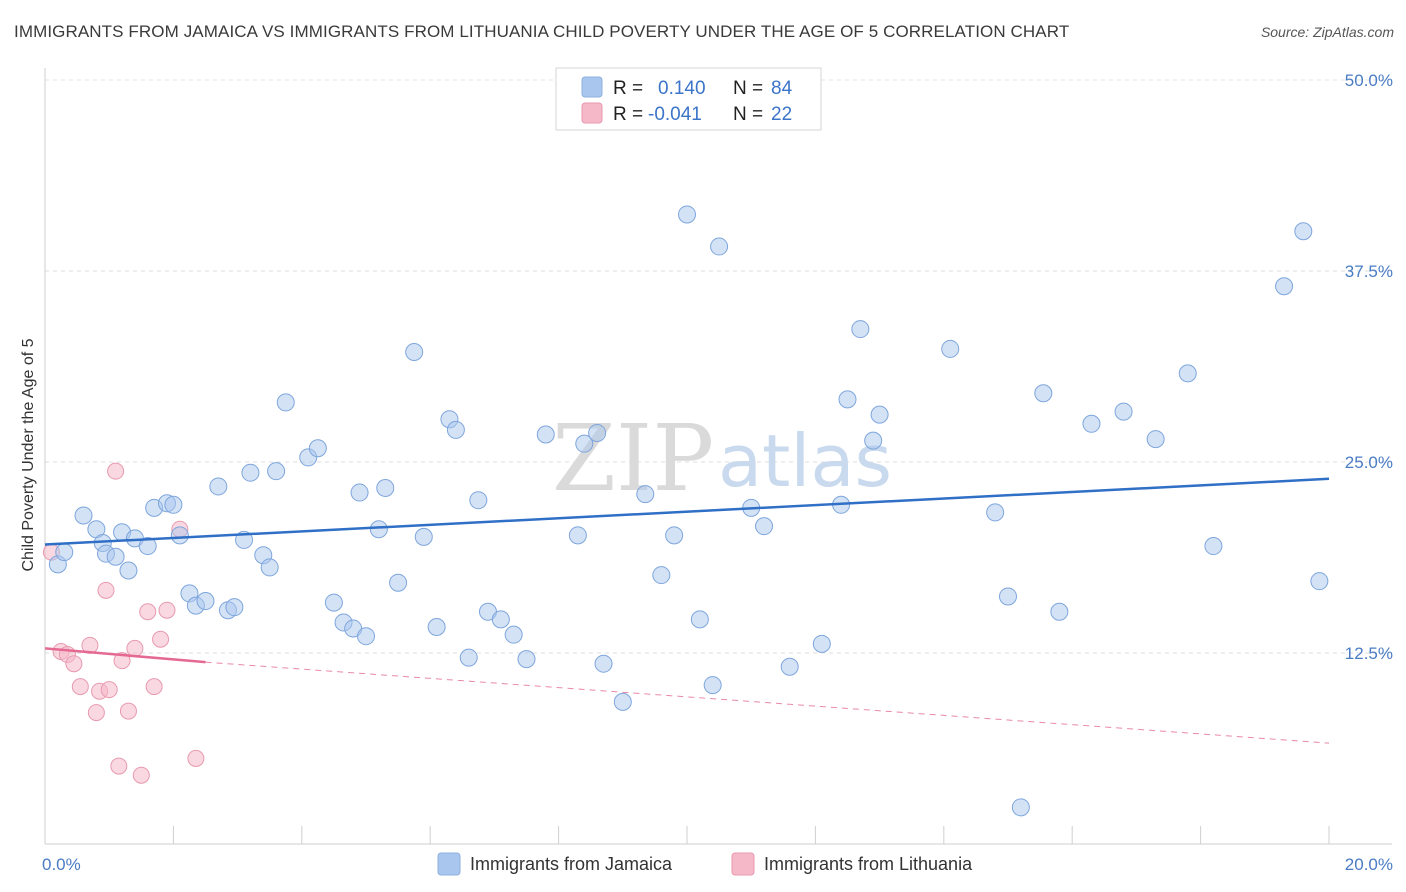  I want to click on legend-n-label-lithuania: N =, so click(748, 114).